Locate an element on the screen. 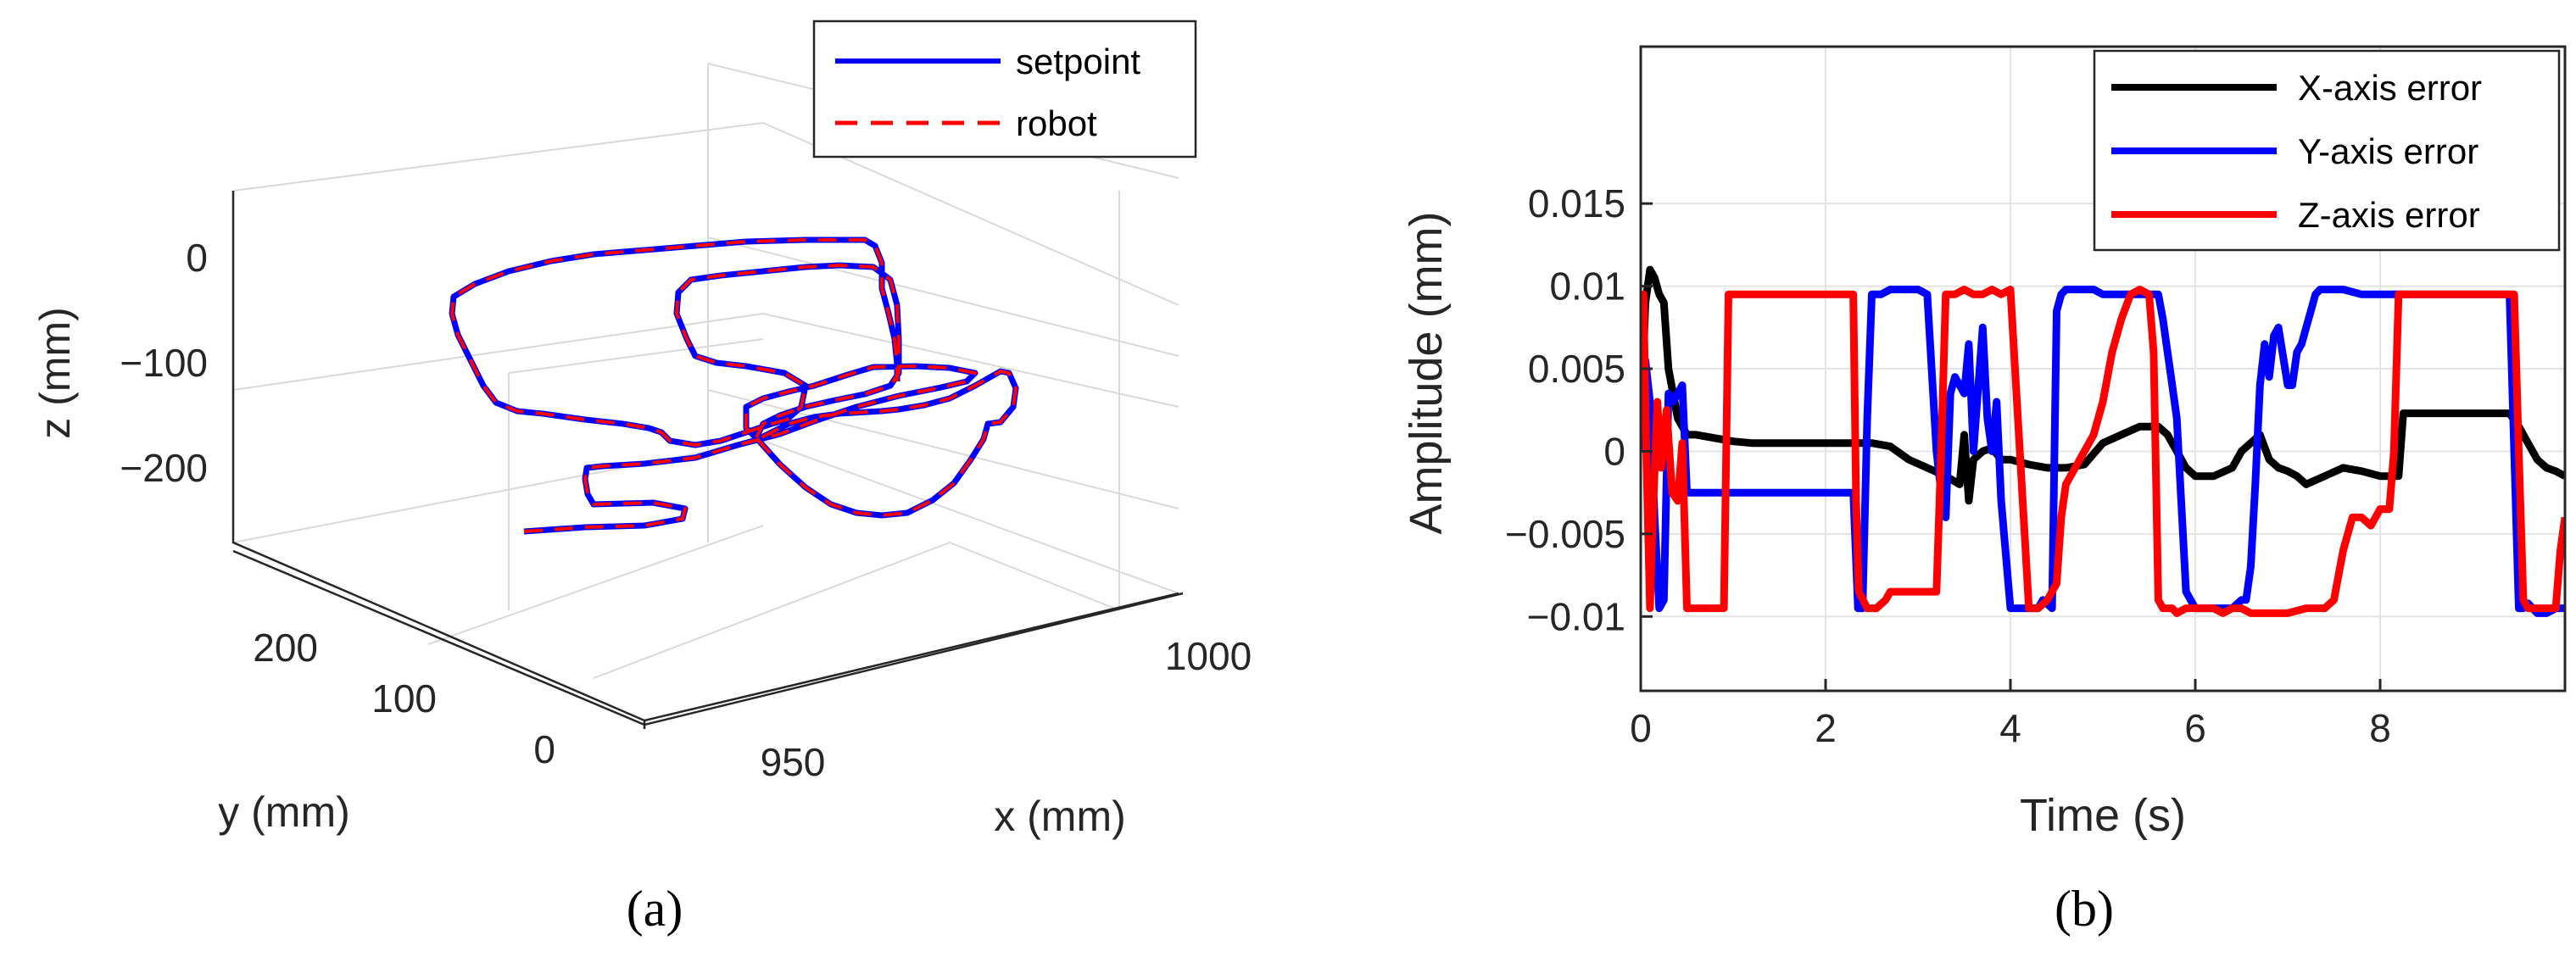  panel-b-x-tick-label: 8 is located at coordinates (2380, 728).